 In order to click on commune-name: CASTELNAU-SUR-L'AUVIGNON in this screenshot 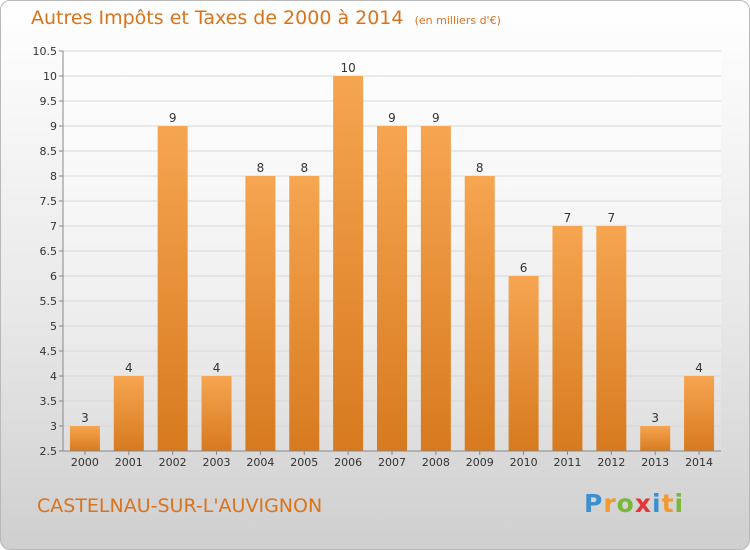, I will do `click(180, 506)`.